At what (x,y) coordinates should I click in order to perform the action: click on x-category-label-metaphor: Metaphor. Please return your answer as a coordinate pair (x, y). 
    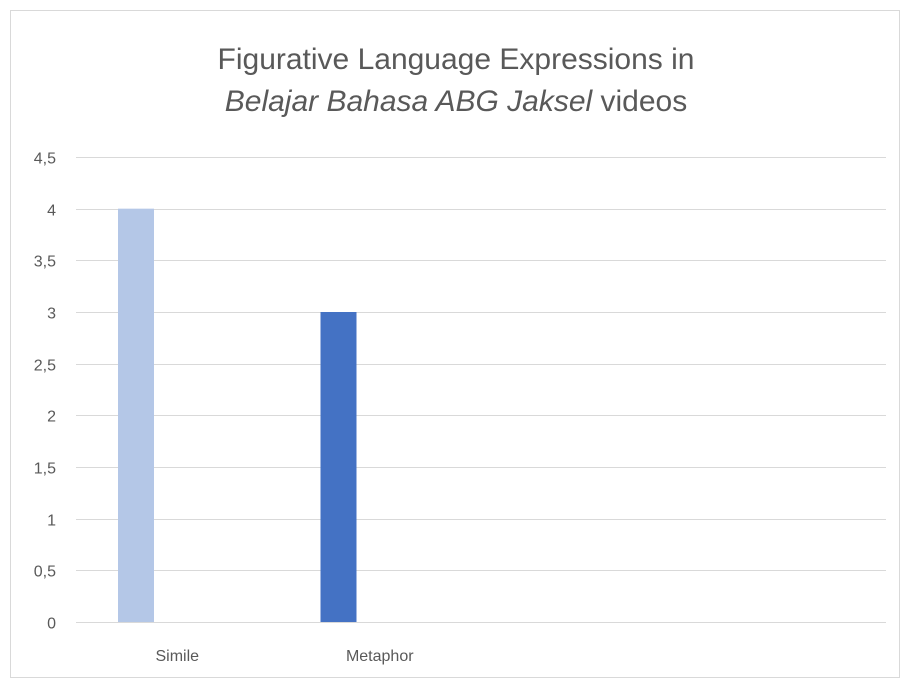
    Looking at the image, I should click on (380, 656).